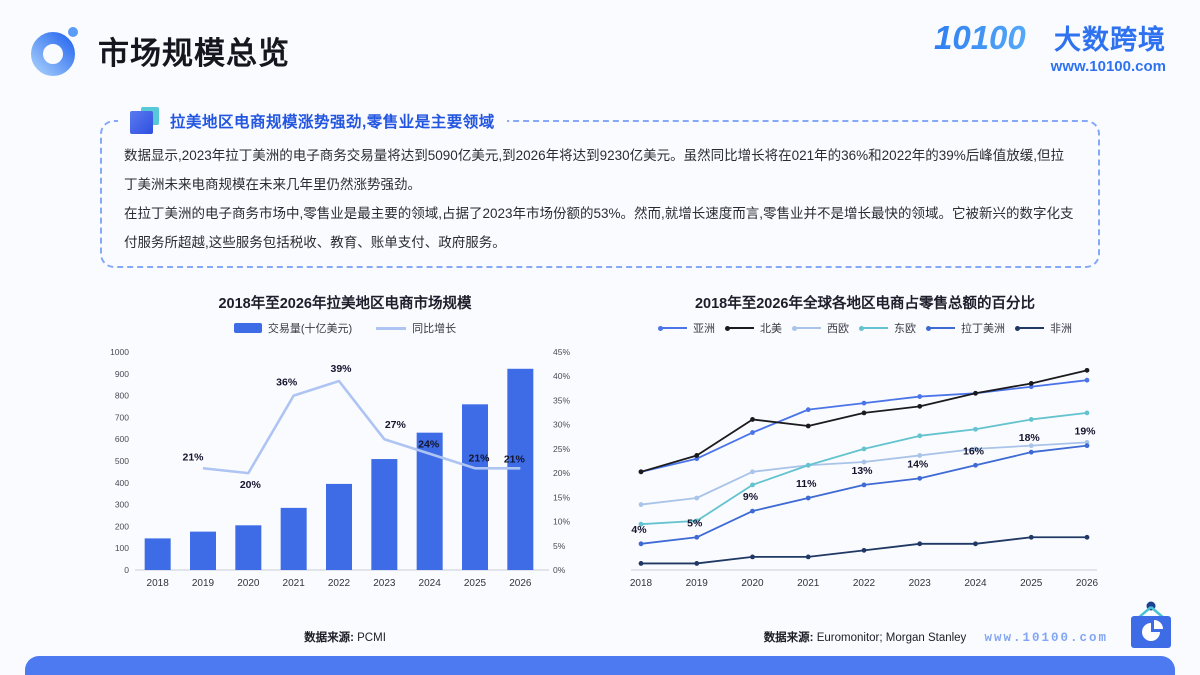 The height and width of the screenshot is (675, 1200). Describe the element at coordinates (194, 53) in the screenshot. I see `page-title: 市场规模总览` at that location.